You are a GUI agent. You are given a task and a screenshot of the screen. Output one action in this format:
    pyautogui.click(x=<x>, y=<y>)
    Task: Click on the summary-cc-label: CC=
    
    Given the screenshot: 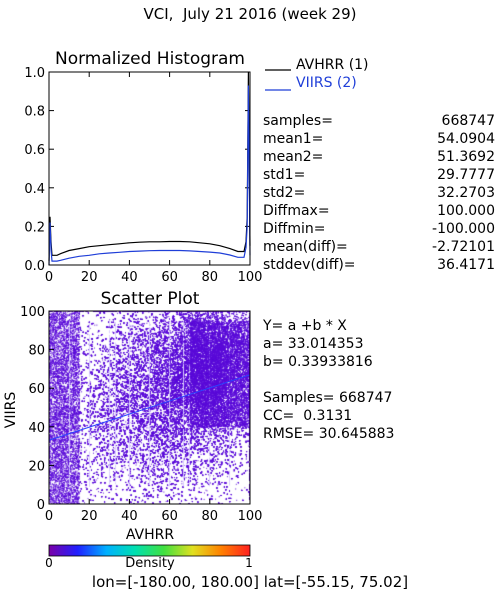 What is the action you would take?
    pyautogui.click(x=283, y=416)
    